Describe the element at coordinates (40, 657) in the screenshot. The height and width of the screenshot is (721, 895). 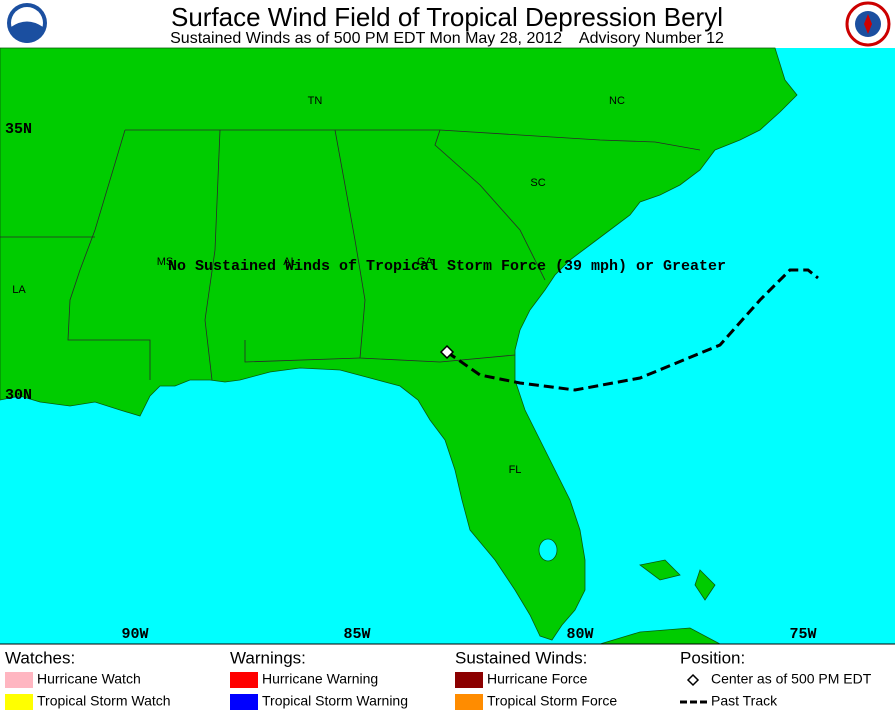
I see `legend-heading: Watches:` at that location.